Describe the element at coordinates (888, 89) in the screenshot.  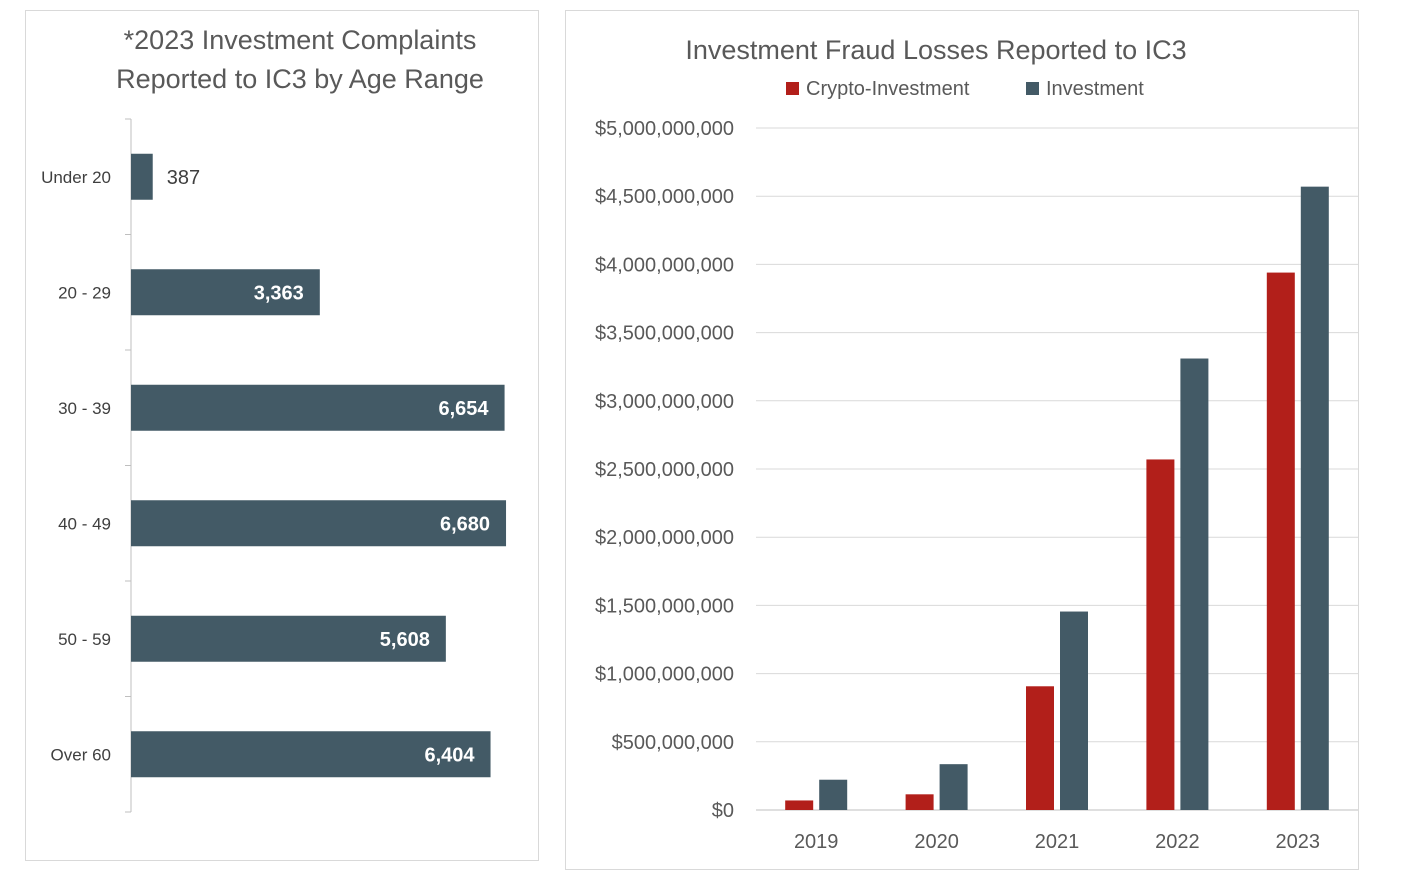
I see `legend-label: Crypto-Investment` at that location.